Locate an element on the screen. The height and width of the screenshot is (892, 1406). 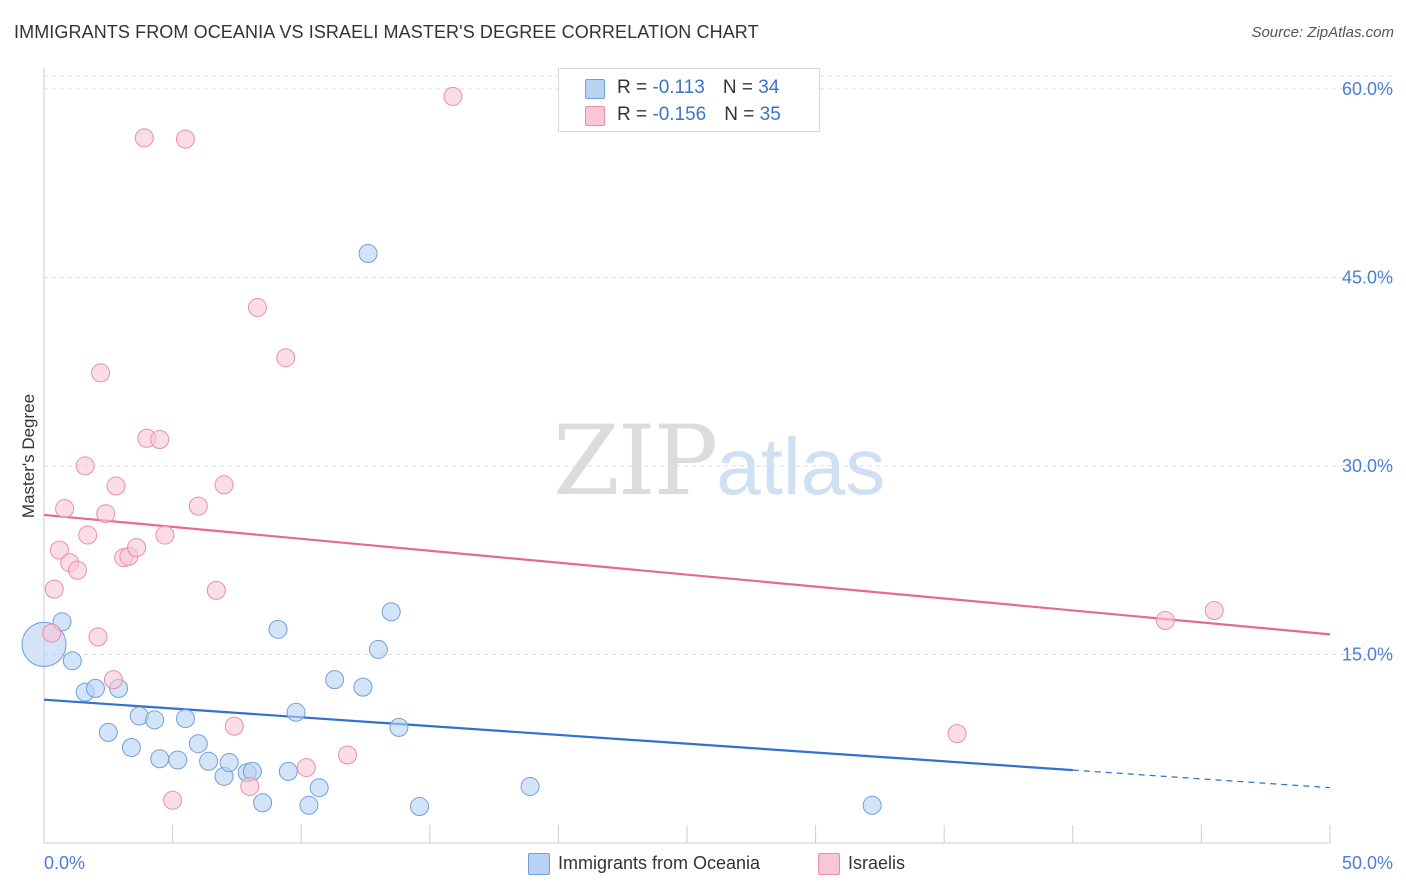
legend-label-oceania: Immigrants from Oceania is located at coordinates (659, 863).